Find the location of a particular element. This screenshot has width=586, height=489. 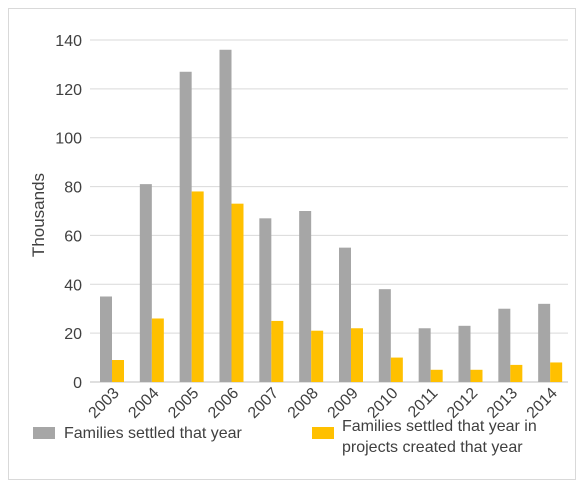

x-tick-label: 2004 is located at coordinates (143, 403).